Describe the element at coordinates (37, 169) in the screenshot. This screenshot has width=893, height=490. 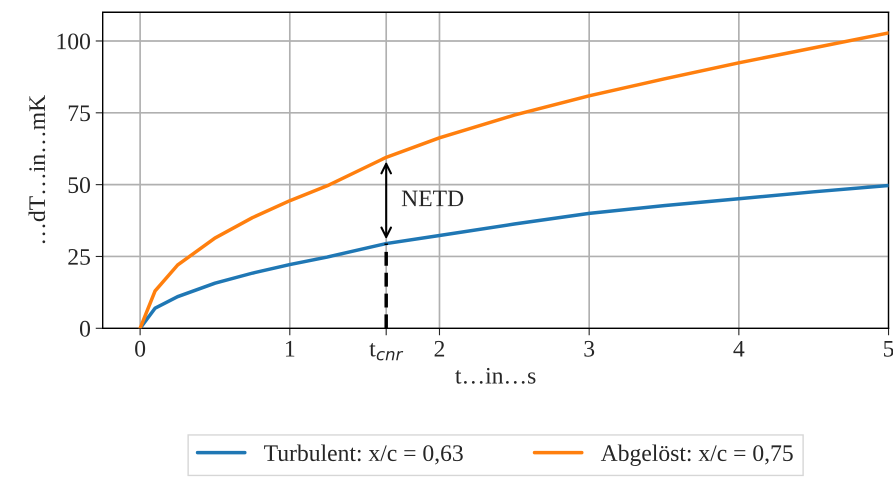
I see `y-axis-title: …dT…in…mK` at that location.